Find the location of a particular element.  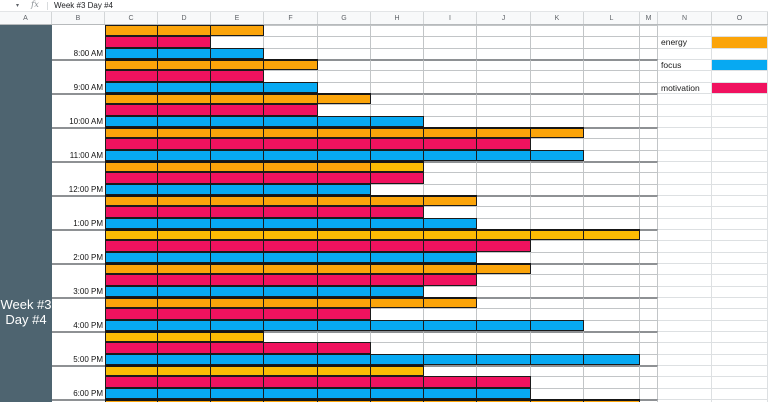

time-label: 12:00 PM is located at coordinates (78, 189).